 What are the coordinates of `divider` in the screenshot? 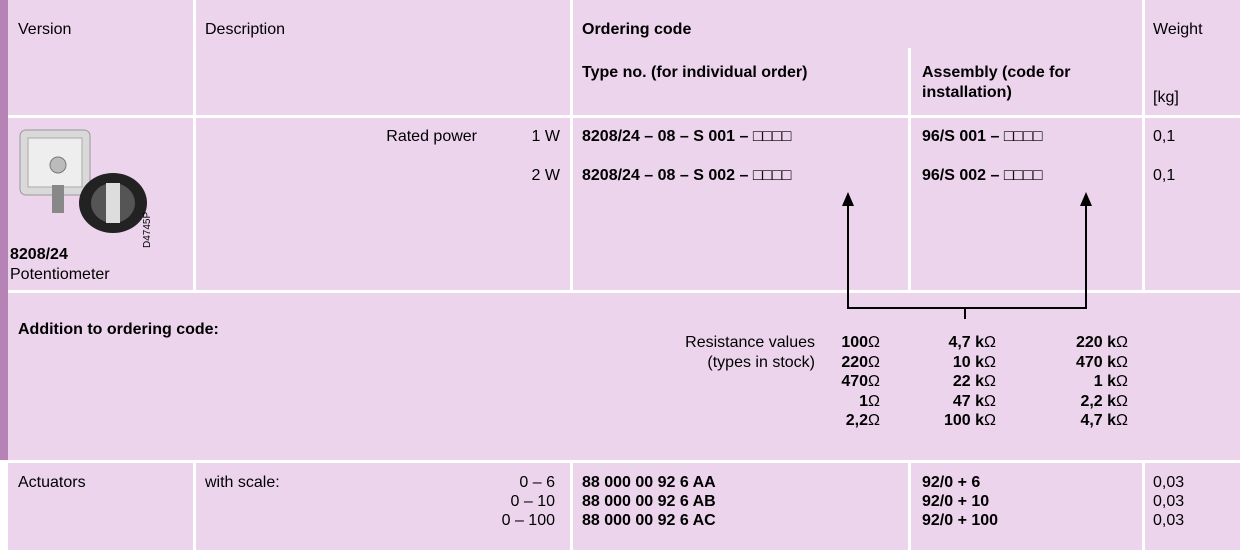 It's located at (909, 81).